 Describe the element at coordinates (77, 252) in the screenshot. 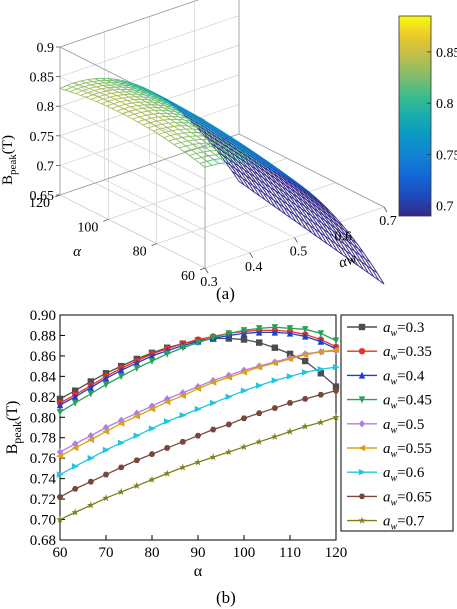

I see `alpha-axis-title: α` at that location.